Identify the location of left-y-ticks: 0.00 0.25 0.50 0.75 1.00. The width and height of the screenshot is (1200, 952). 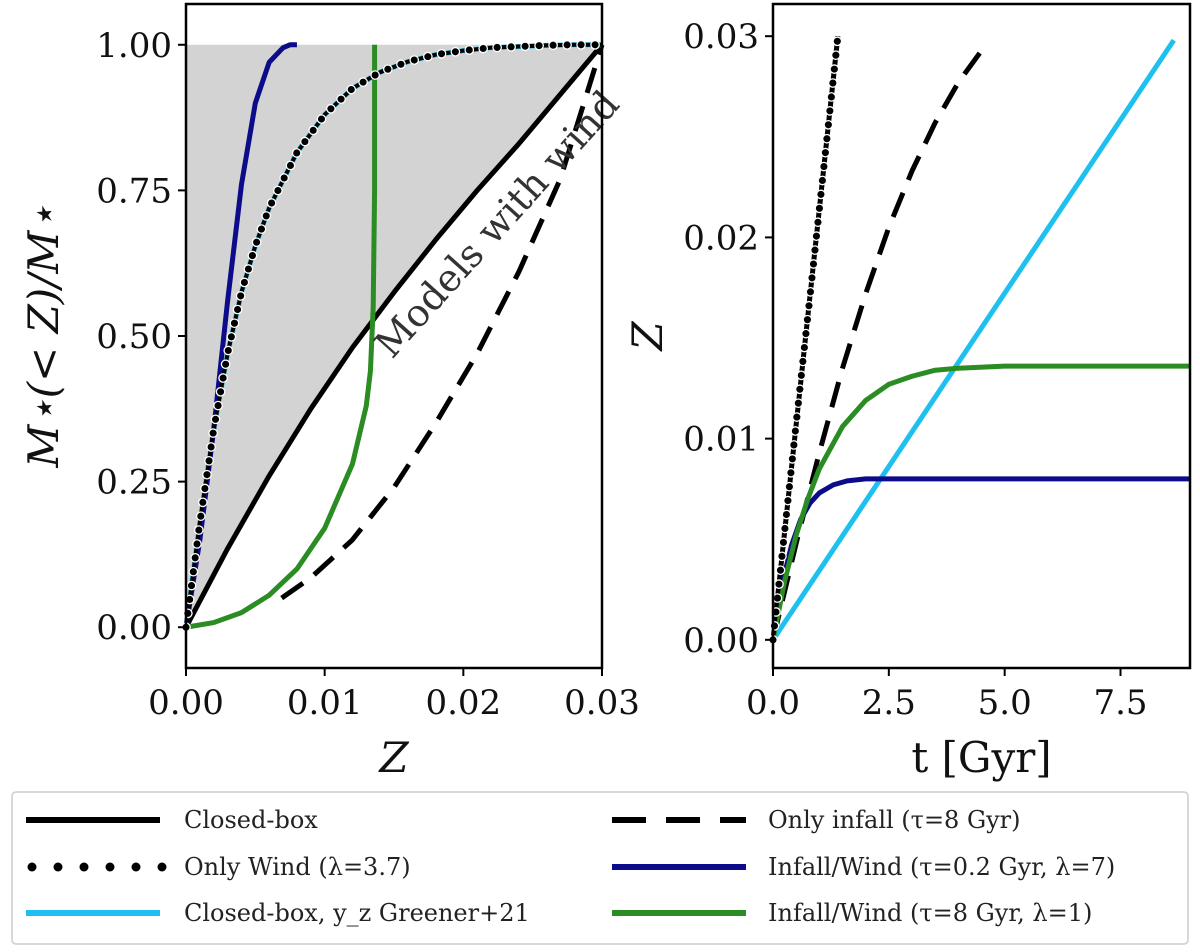
(141, 337).